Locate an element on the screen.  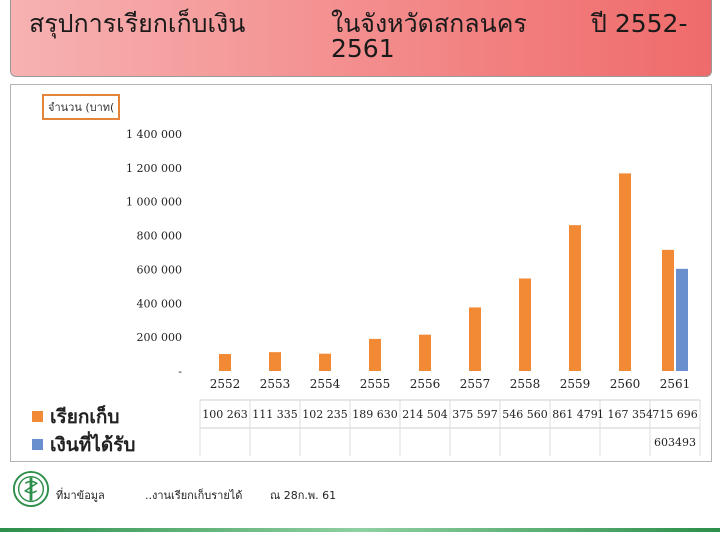
footer-date: ณ 28ก.พ. 61 is located at coordinates (303, 495).